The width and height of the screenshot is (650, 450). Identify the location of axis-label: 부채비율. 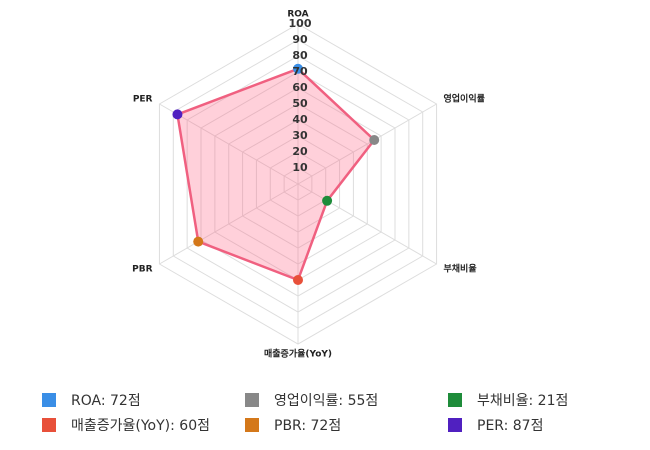
(459, 269).